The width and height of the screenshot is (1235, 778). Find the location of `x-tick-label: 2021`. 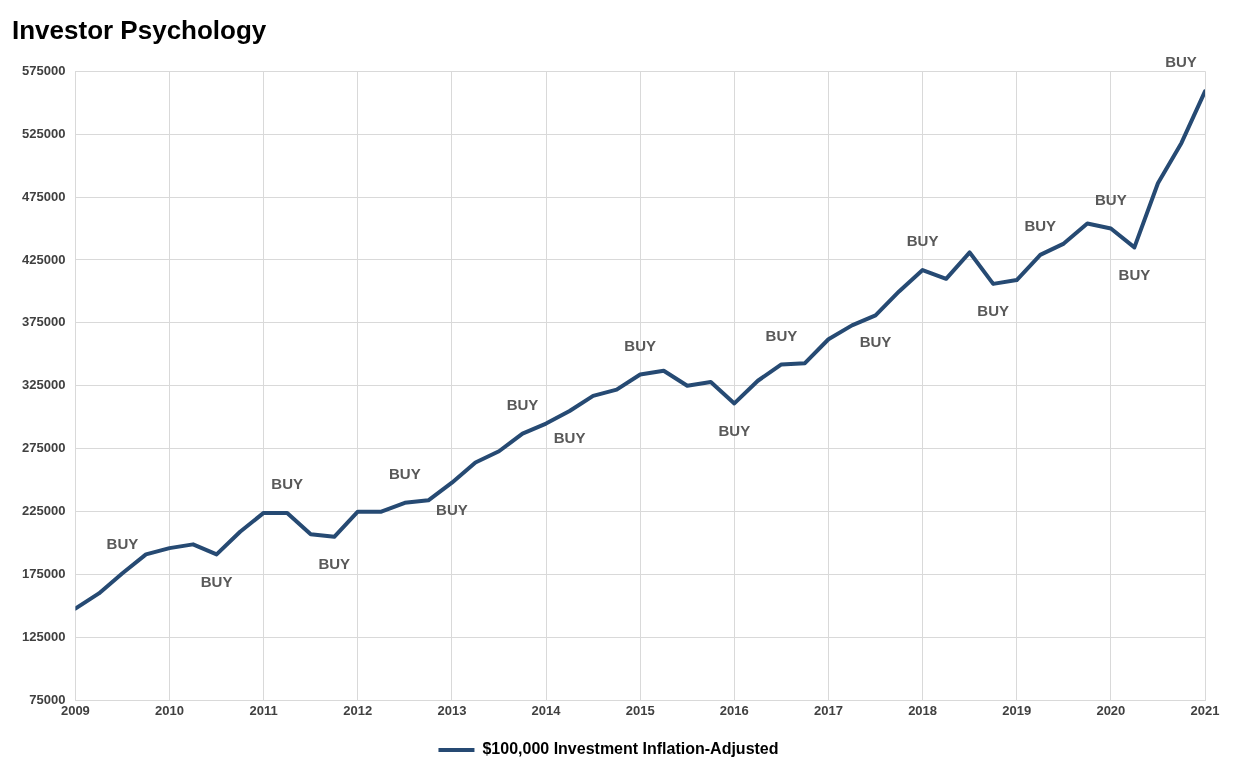

x-tick-label: 2021 is located at coordinates (1205, 710).